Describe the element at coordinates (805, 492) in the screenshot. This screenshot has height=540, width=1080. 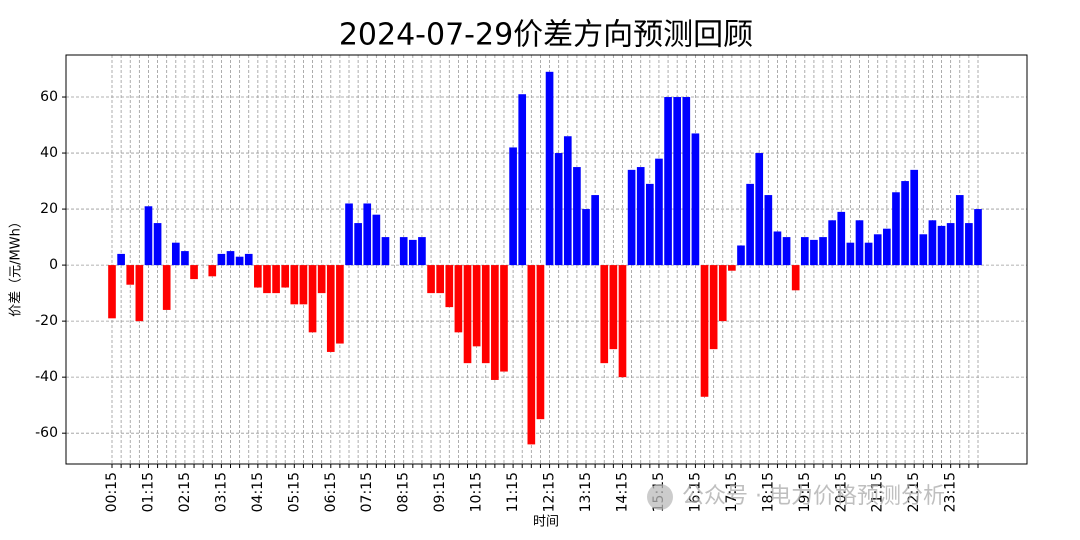
I see `x-tick-label: 19:15` at that location.